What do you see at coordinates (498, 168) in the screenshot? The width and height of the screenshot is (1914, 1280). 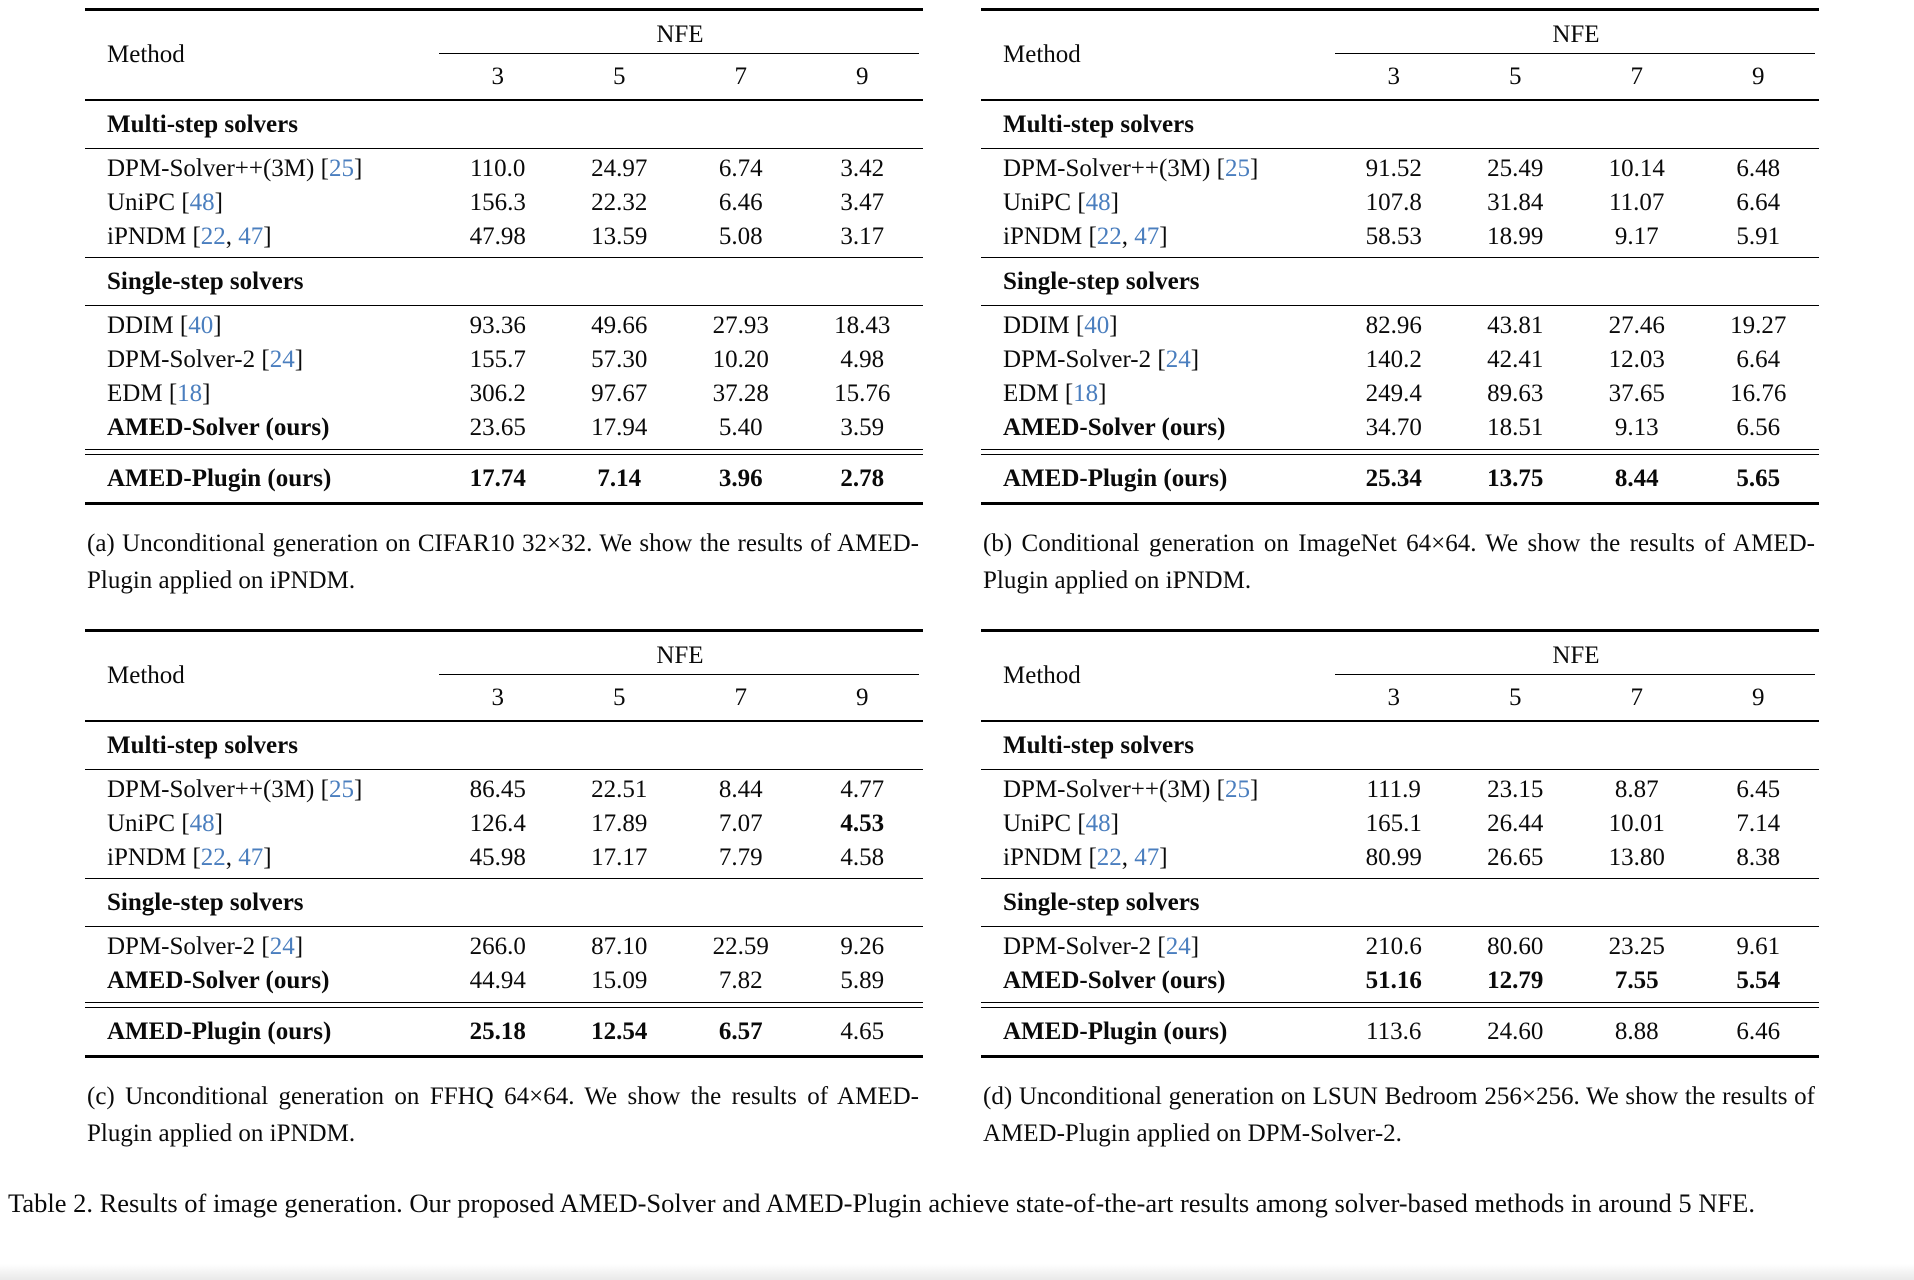 I see `value-cell: 110.0` at bounding box center [498, 168].